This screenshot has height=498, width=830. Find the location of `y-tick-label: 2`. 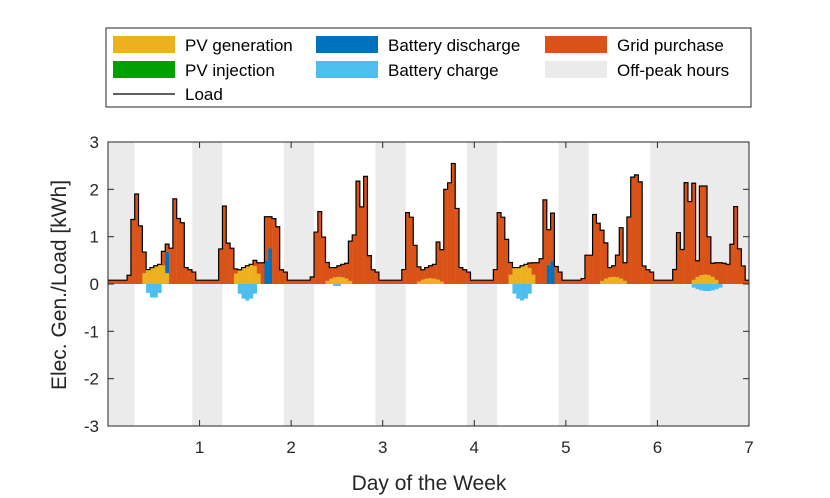

y-tick-label: 2 is located at coordinates (94, 189).